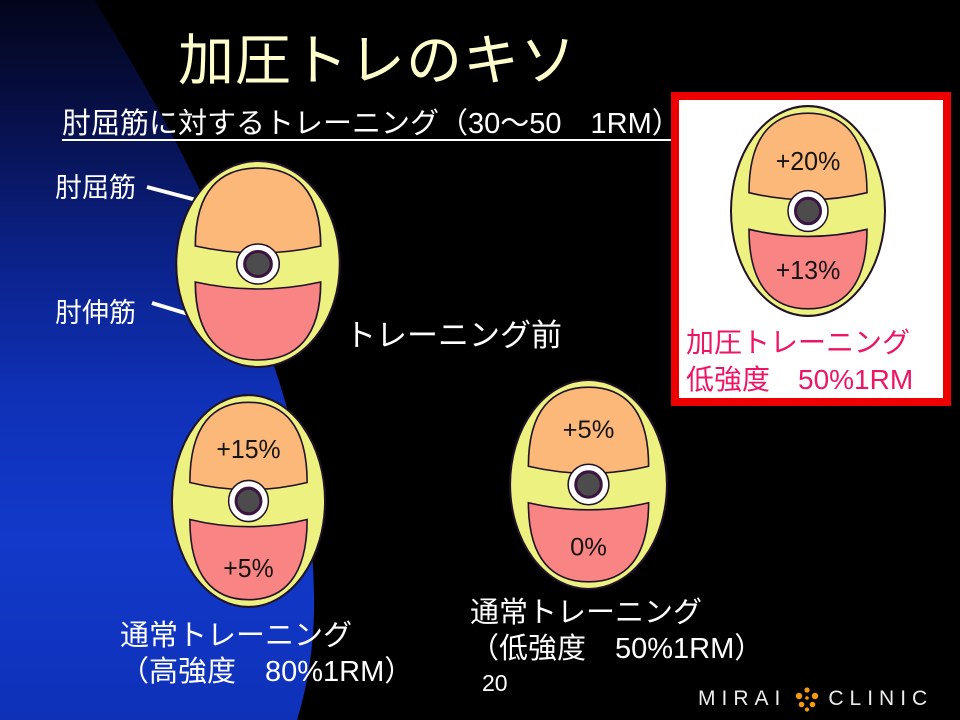 The width and height of the screenshot is (960, 720). What do you see at coordinates (248, 569) in the screenshot?
I see `extensor-gain-label: +5%` at bounding box center [248, 569].